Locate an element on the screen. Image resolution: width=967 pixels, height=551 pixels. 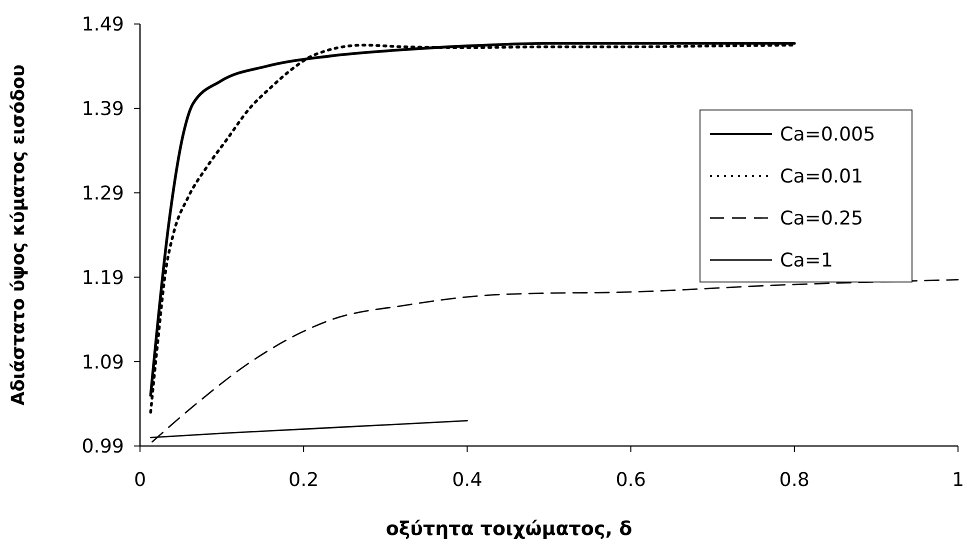
x-tick-label: 0 is located at coordinates (140, 480).